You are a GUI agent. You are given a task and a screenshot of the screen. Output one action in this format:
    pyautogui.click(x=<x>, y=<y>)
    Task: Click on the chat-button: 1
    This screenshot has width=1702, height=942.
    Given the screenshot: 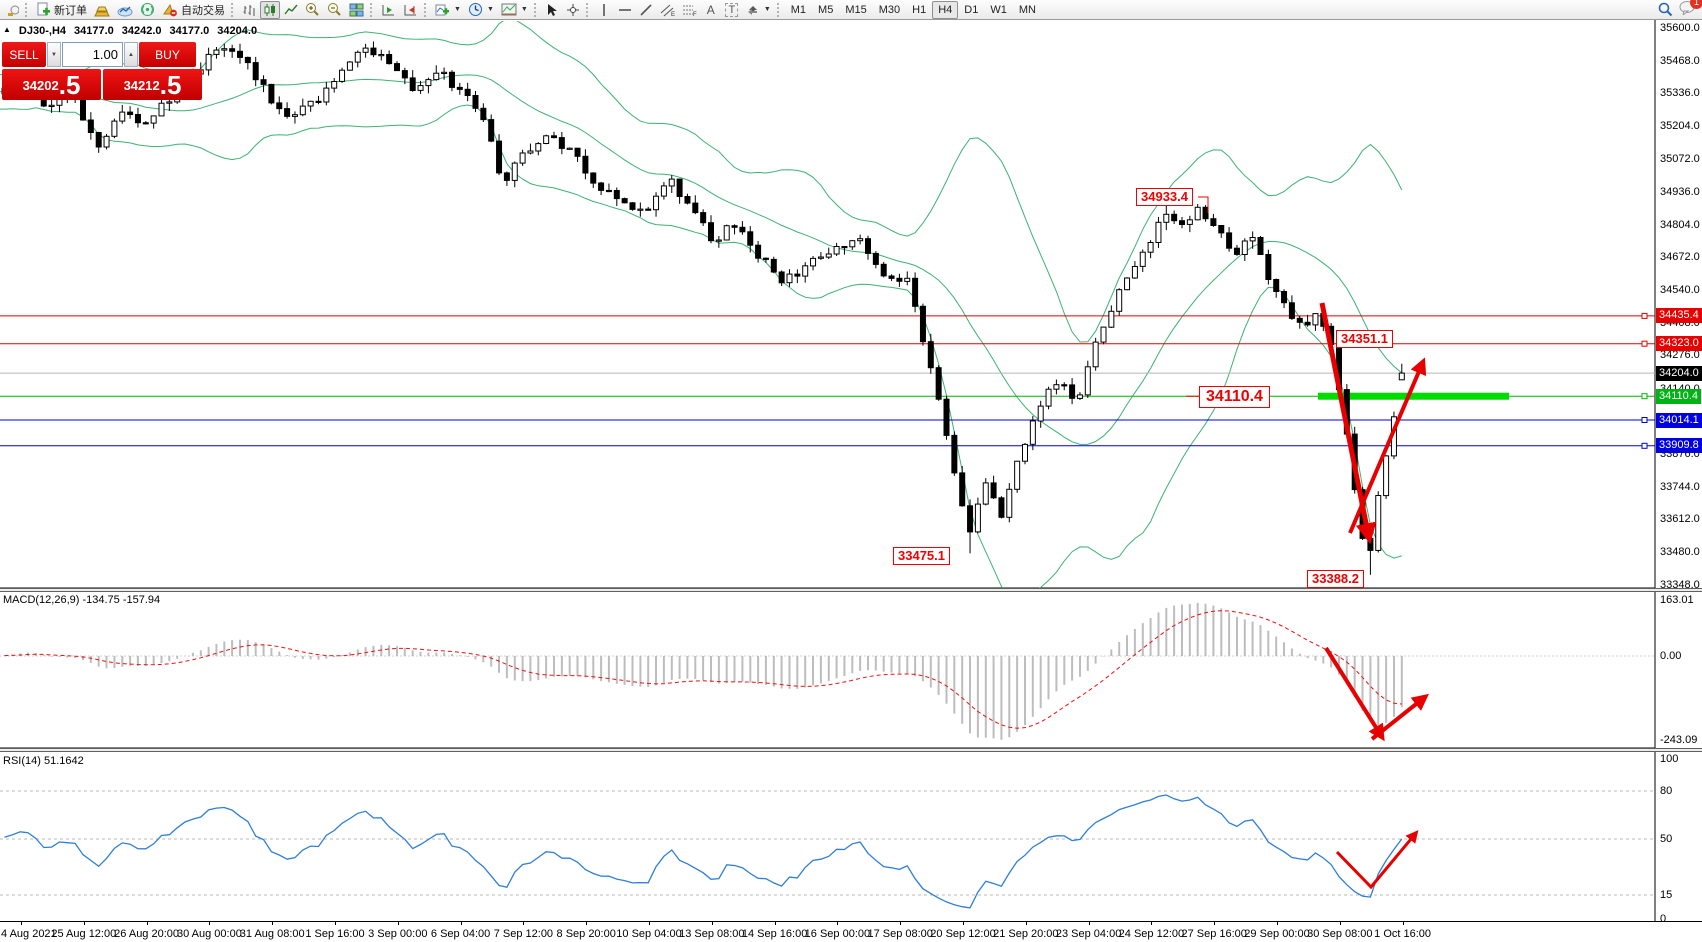 What is the action you would take?
    pyautogui.click(x=1690, y=10)
    